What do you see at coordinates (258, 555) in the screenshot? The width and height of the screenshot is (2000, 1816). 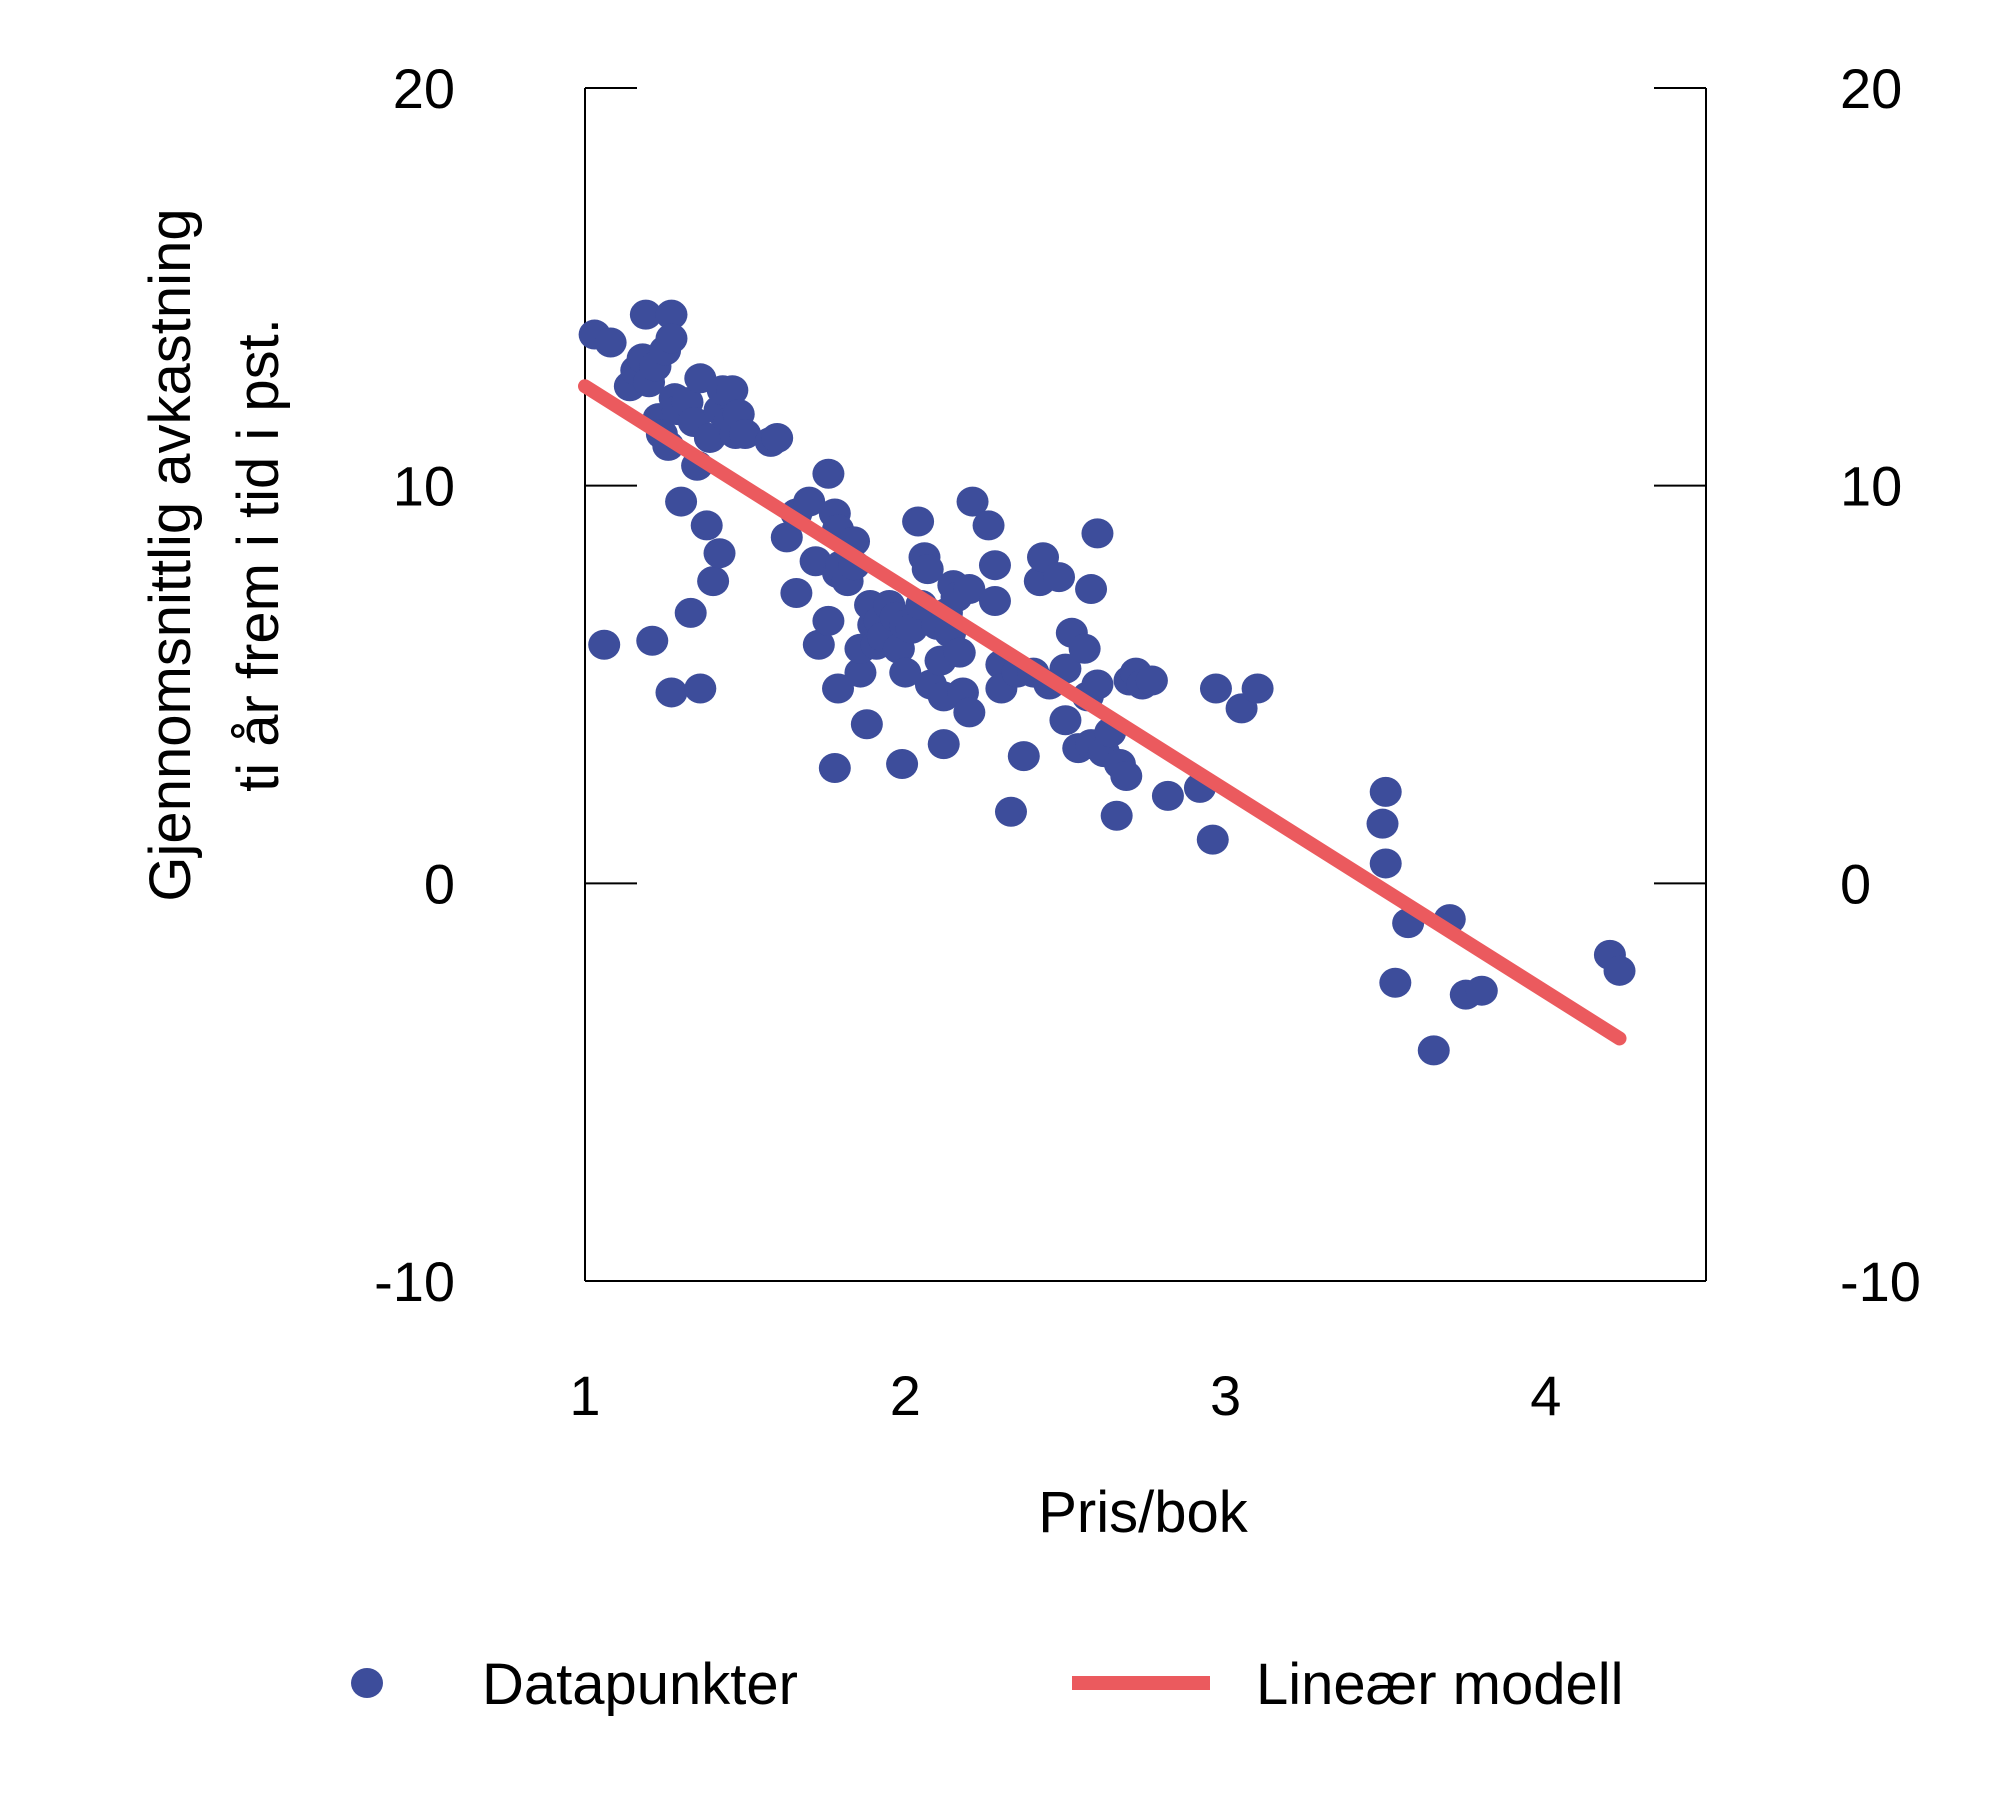 I see `y-axis-title-line-2: ti år frem i tid i pst.` at bounding box center [258, 555].